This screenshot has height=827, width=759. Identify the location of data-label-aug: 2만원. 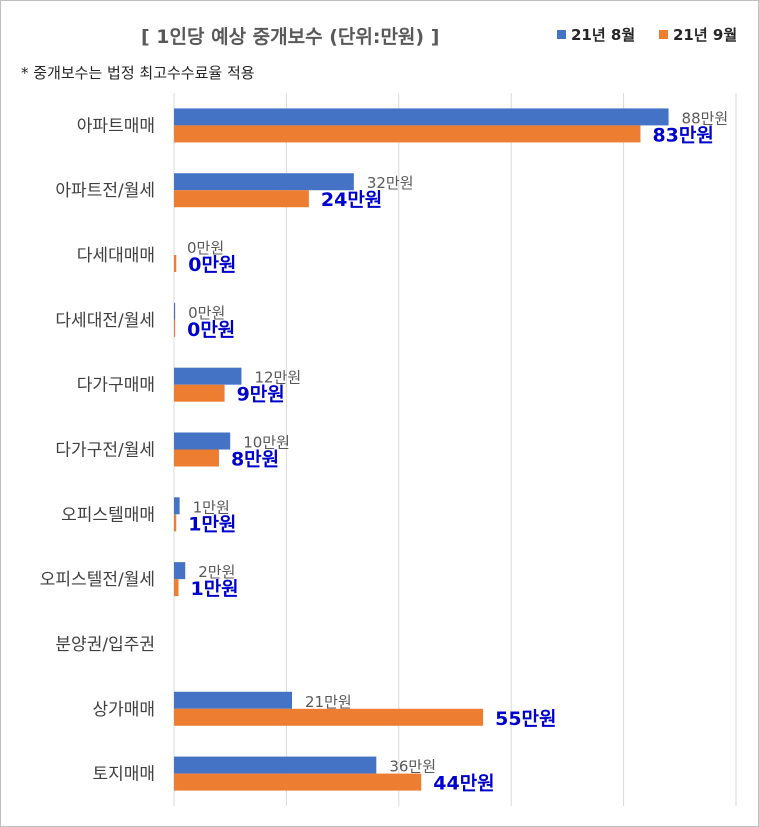
(216, 572).